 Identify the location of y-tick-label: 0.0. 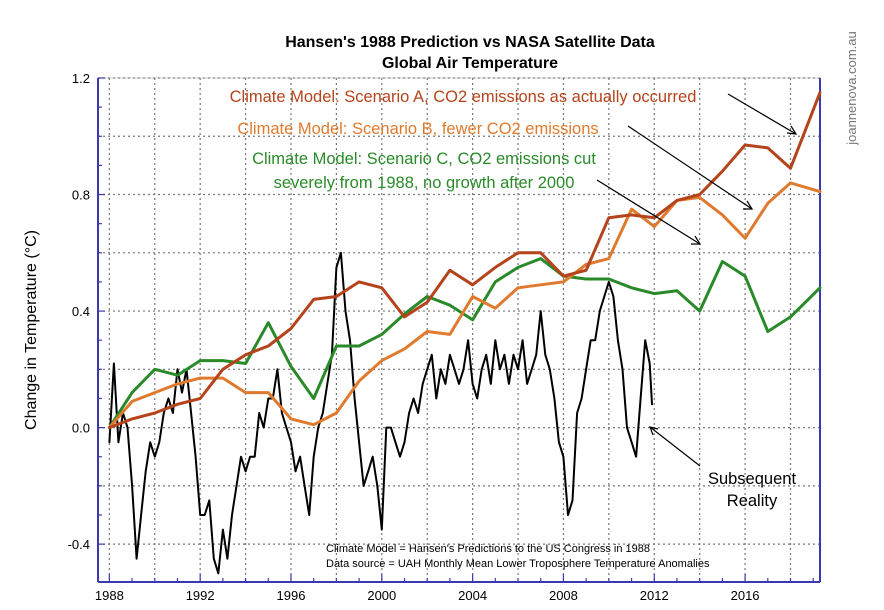
(81, 428).